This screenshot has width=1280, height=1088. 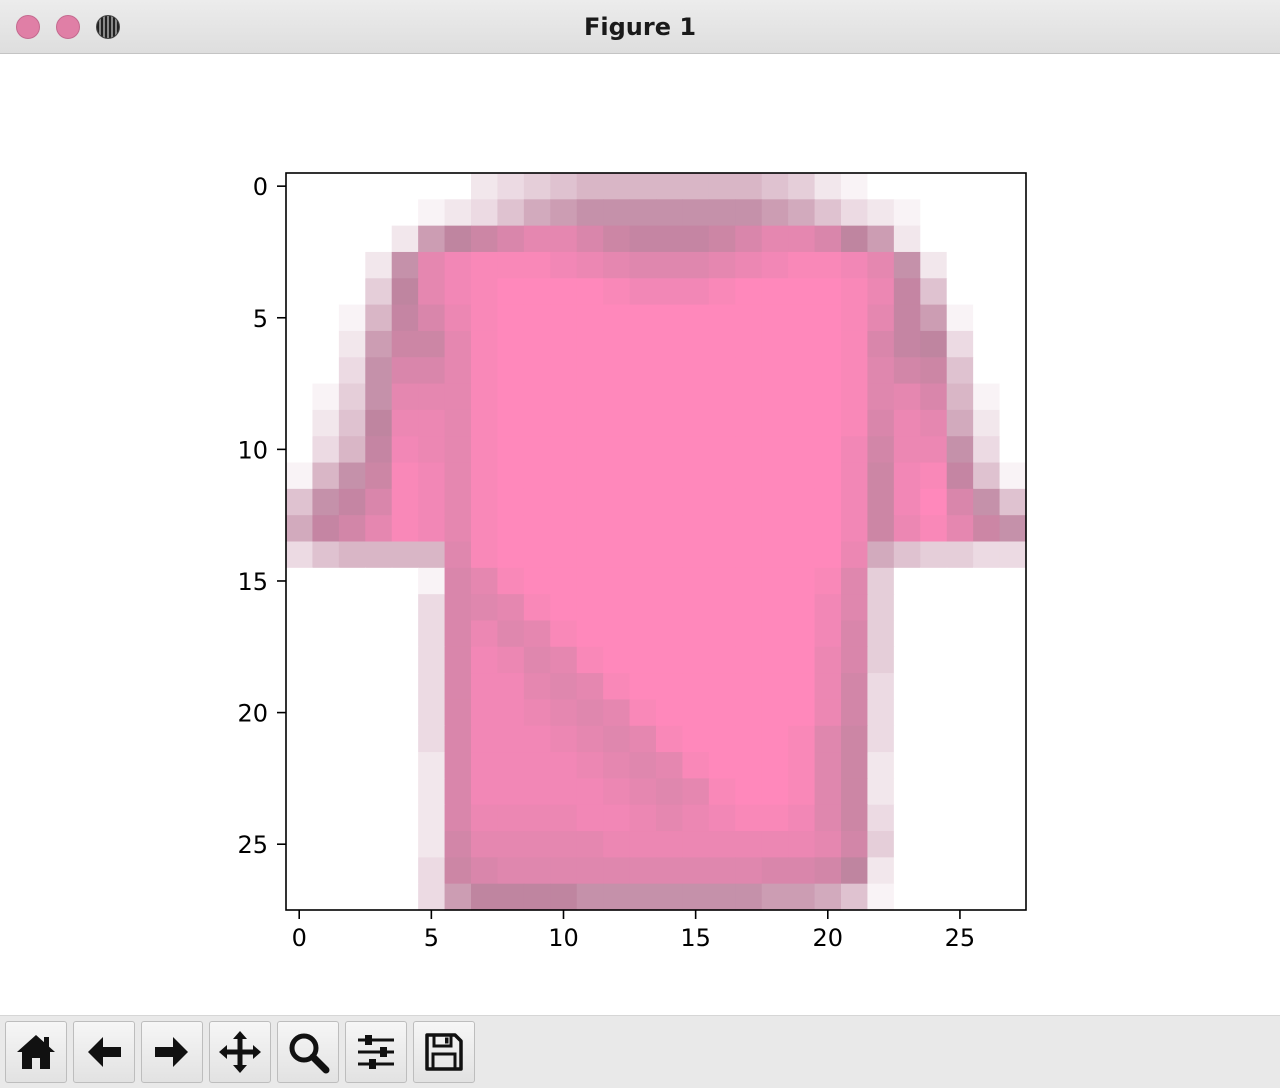 I want to click on close-window-button, so click(x=28, y=27).